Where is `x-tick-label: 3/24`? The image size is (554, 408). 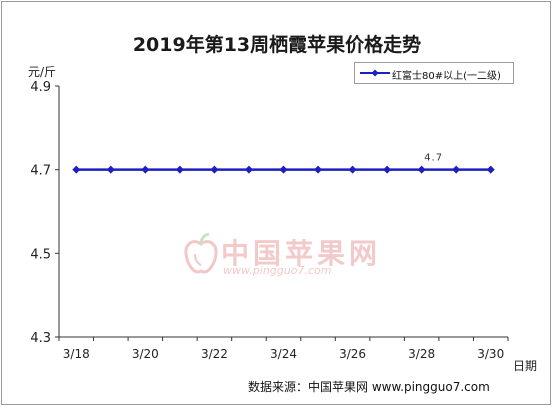 x-tick-label: 3/24 is located at coordinates (283, 354).